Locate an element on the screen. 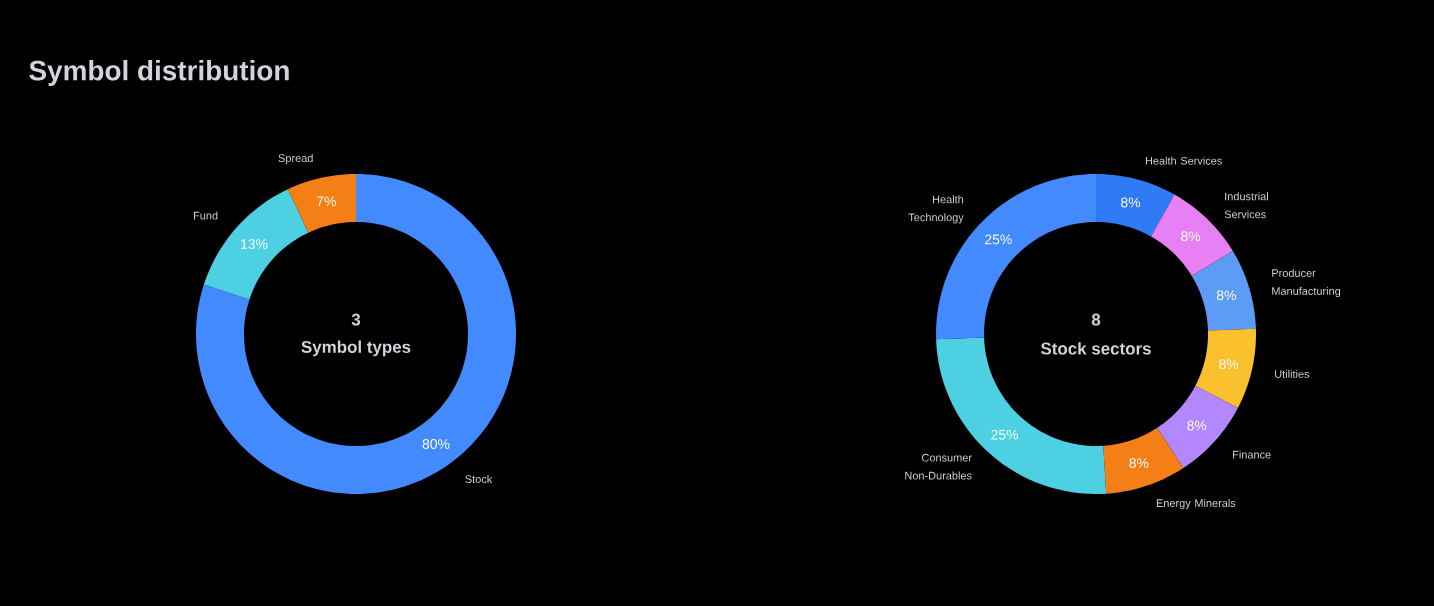 This screenshot has height=606, width=1434. text: Stock sectors is located at coordinates (1095, 348).